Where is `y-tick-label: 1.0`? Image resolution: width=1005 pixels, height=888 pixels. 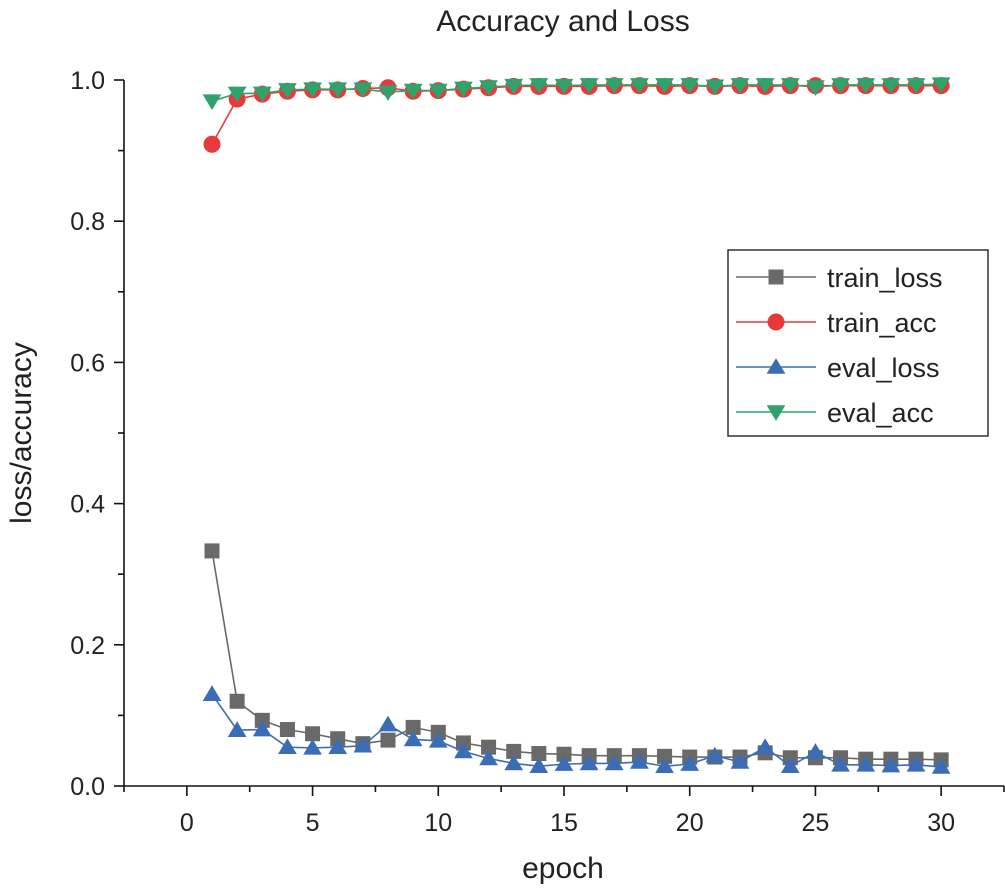
y-tick-label: 1.0 is located at coordinates (87, 81).